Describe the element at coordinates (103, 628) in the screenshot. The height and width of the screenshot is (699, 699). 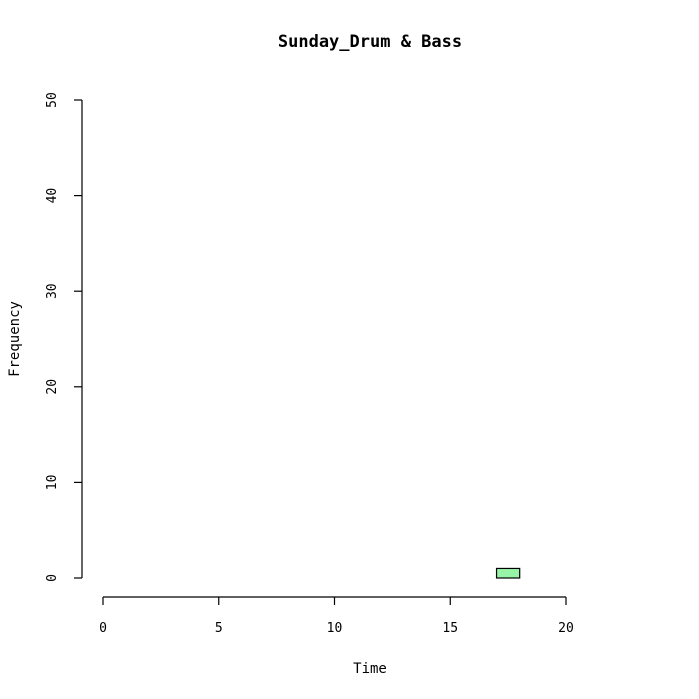
I see `x-tick-label: 0` at that location.